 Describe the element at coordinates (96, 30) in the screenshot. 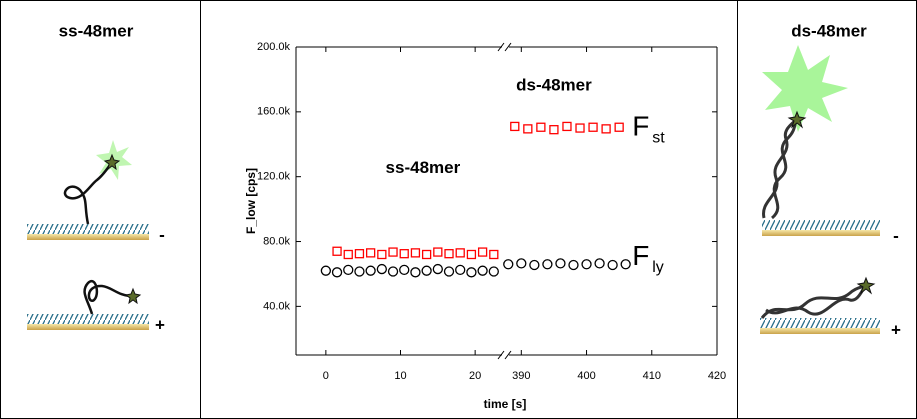

I see `panel-title: ss-48mer` at that location.